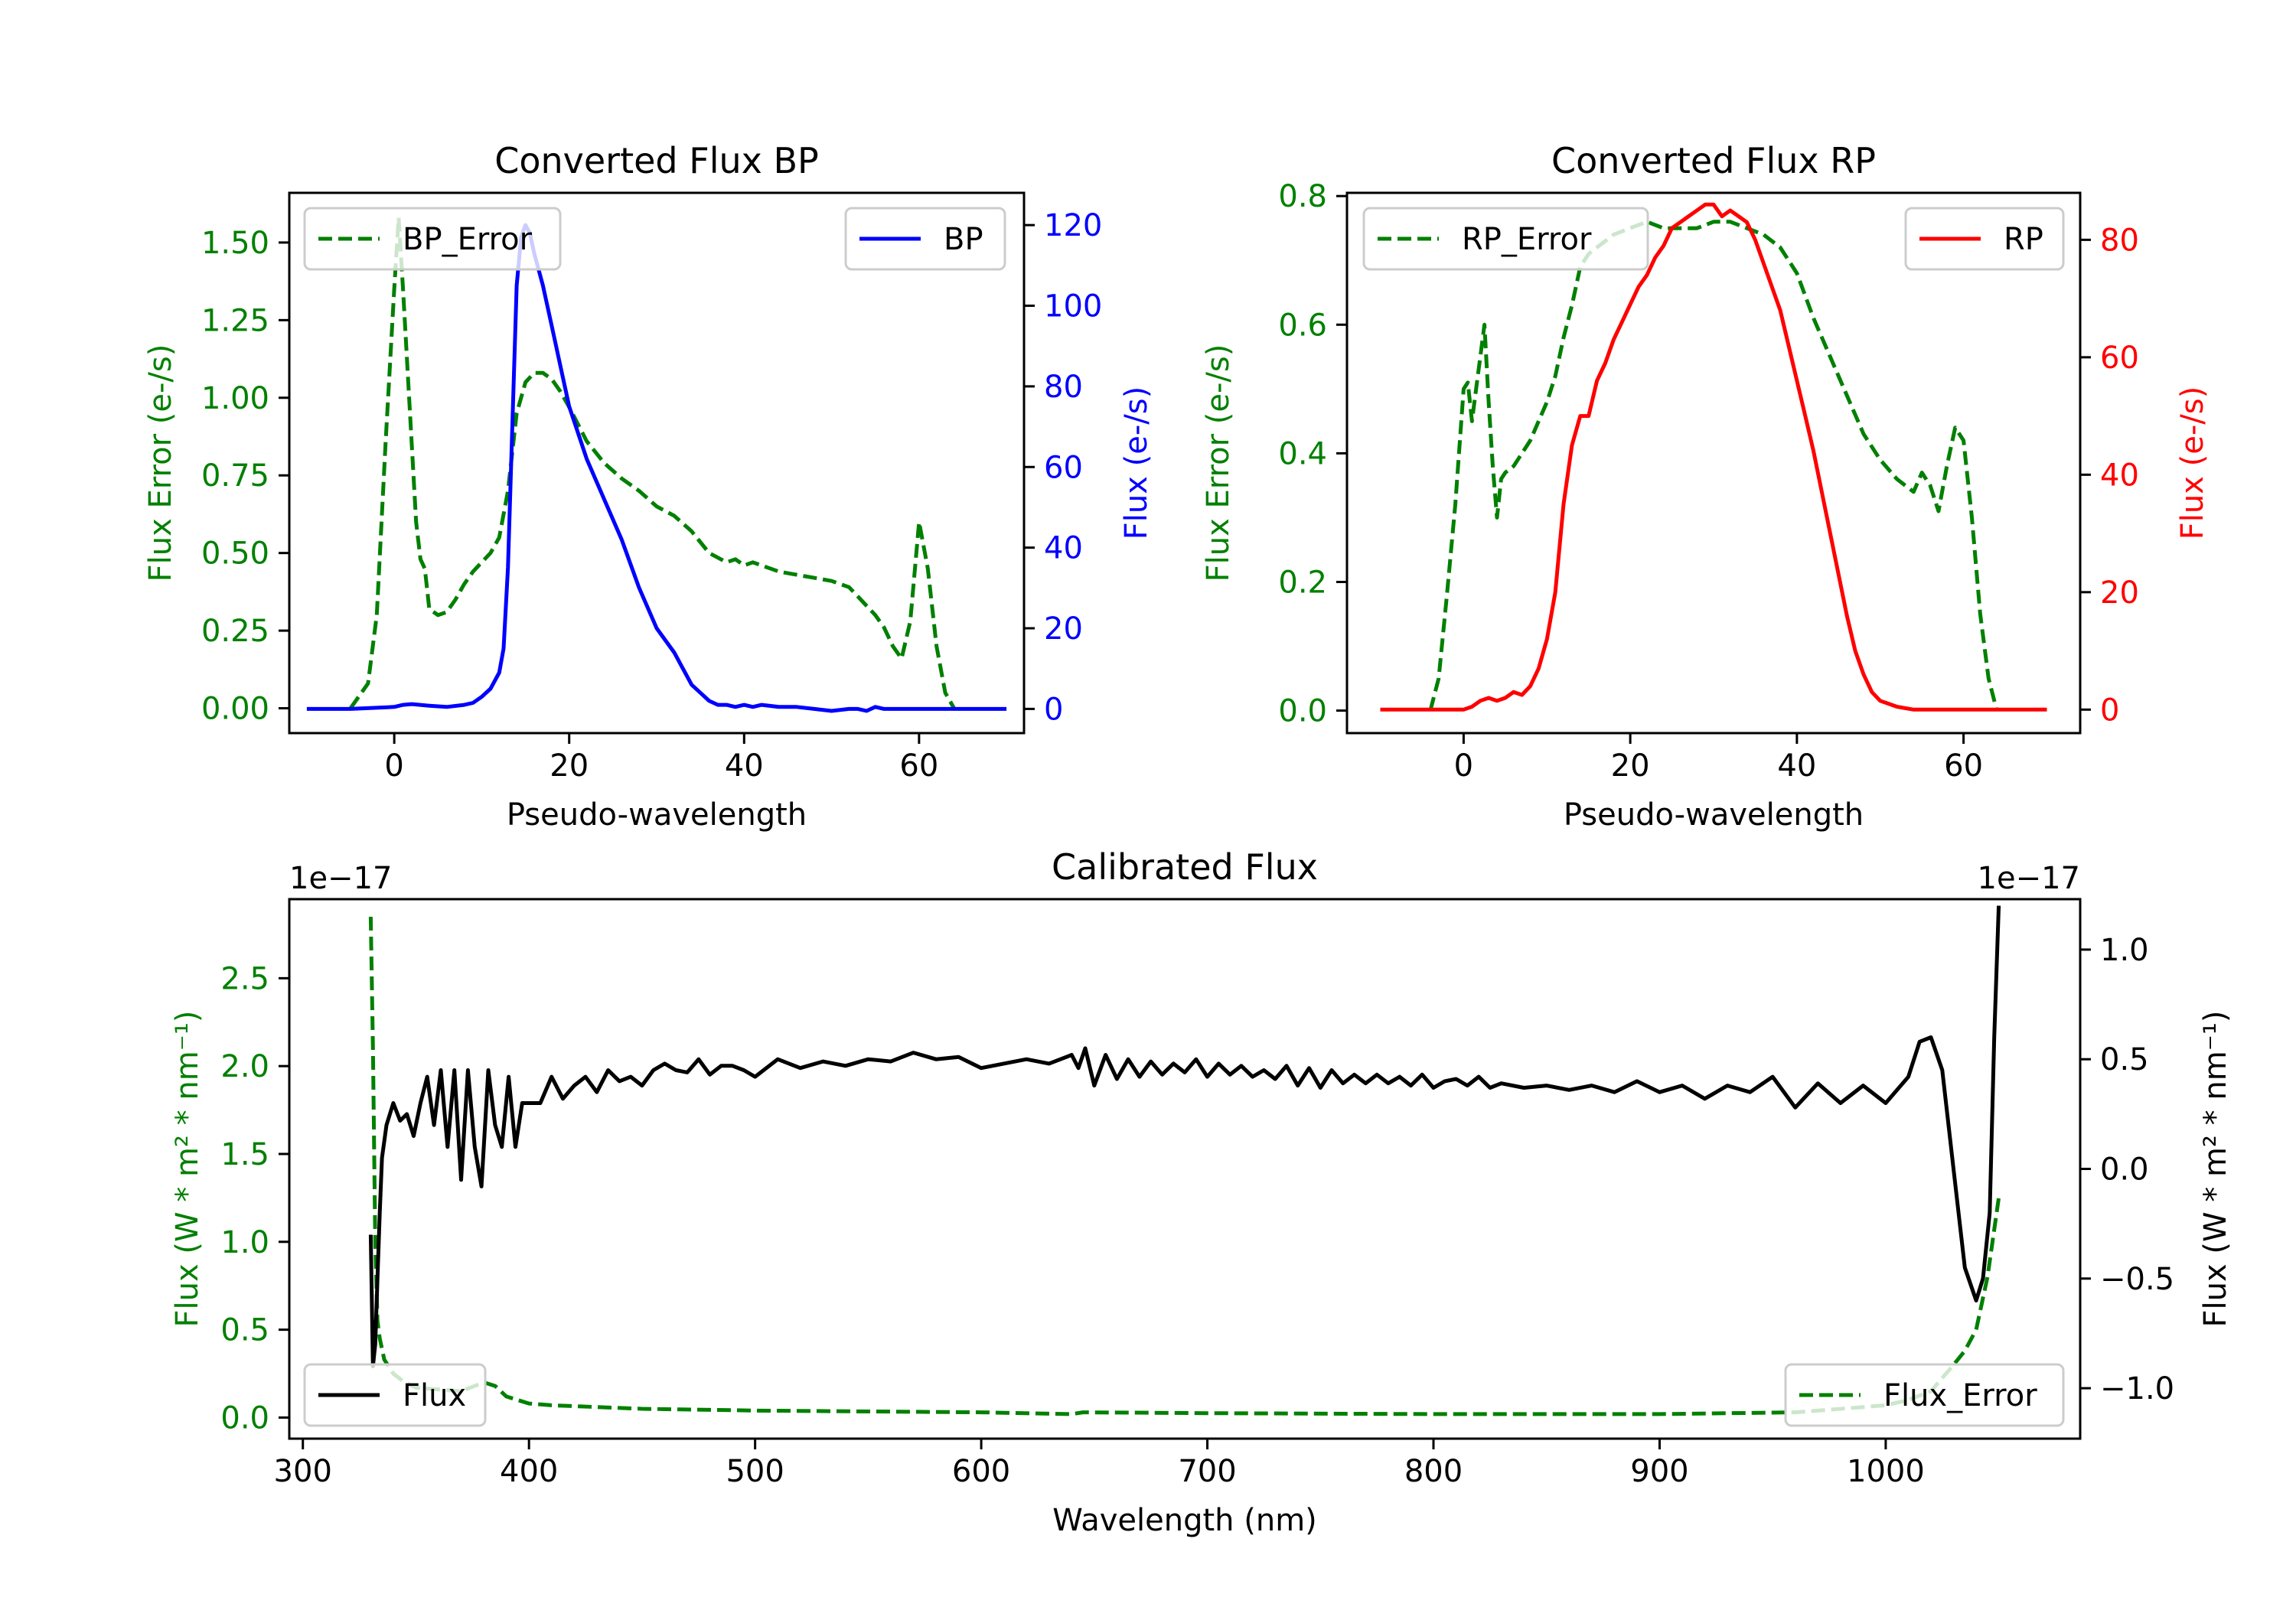 The width and height of the screenshot is (2296, 1607). What do you see at coordinates (1136, 463) in the screenshot?
I see `bp-right-y-axis-label: Flux (e-/s)` at bounding box center [1136, 463].